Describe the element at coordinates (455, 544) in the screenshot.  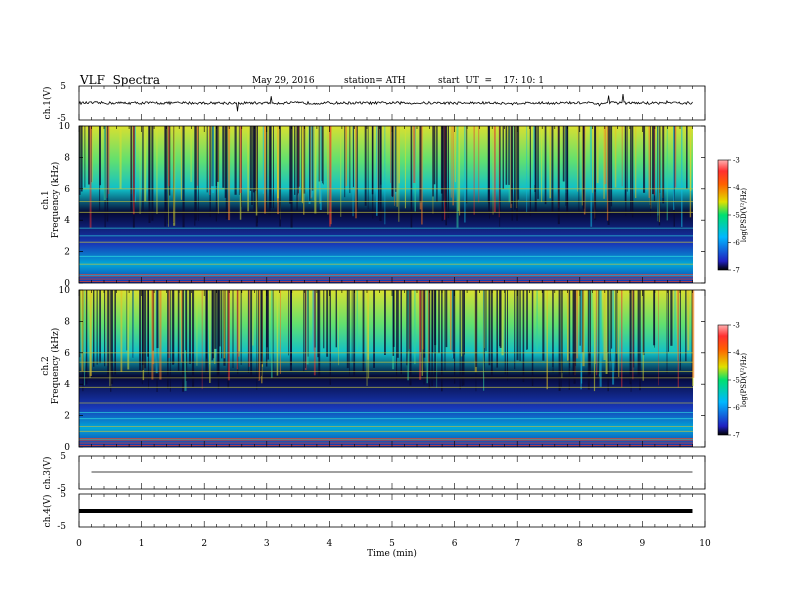
I see `x-tick-label: 6` at that location.